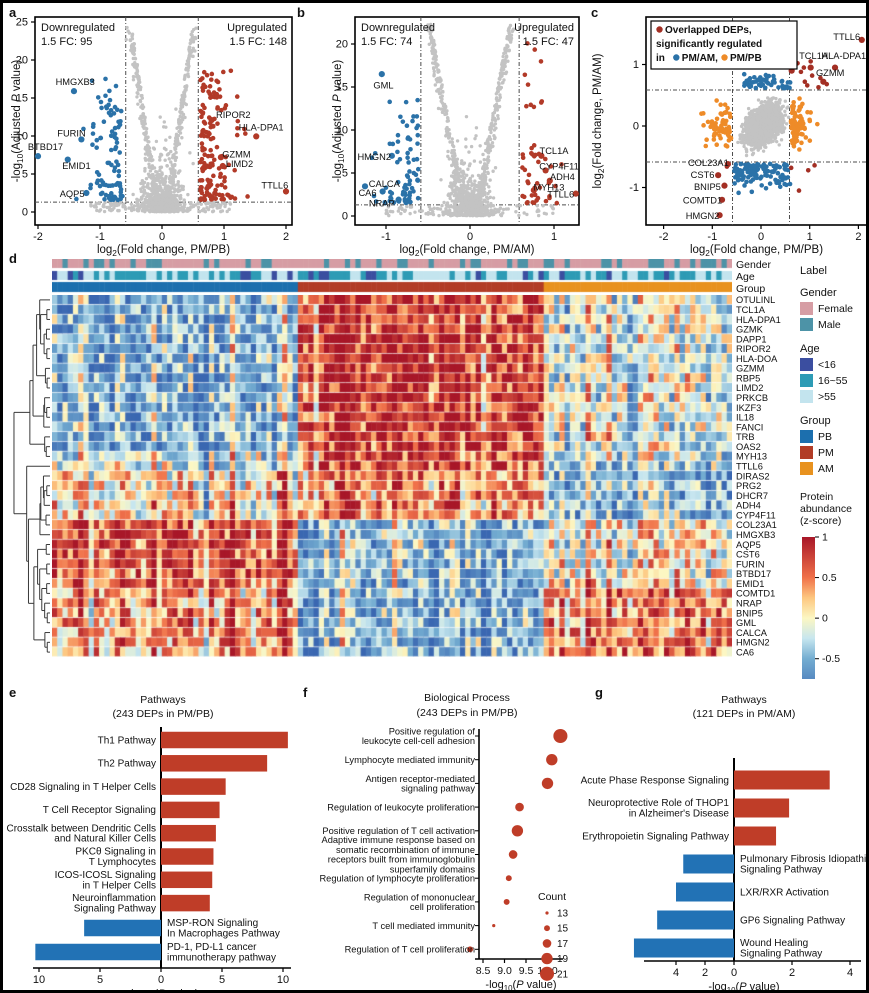  Describe the element at coordinates (695, 920) in the screenshot. I see `bar-down` at that location.